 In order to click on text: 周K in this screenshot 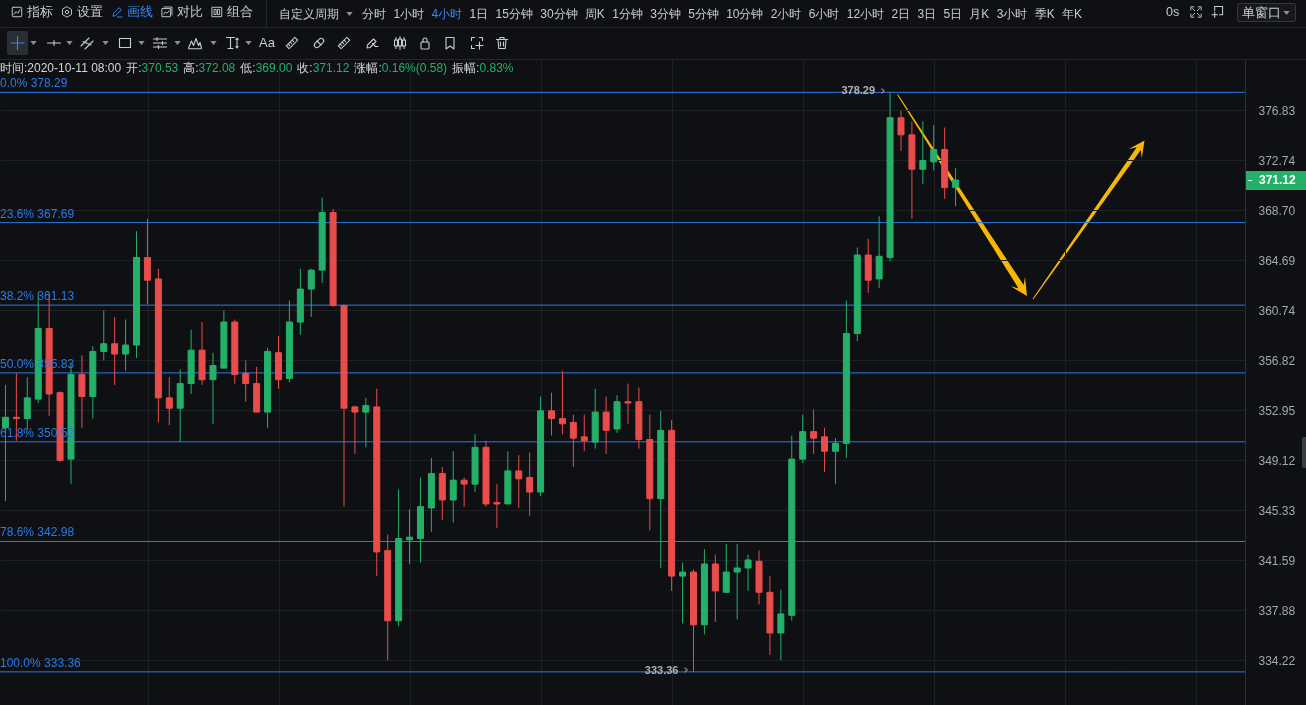, I will do `click(594, 13)`.